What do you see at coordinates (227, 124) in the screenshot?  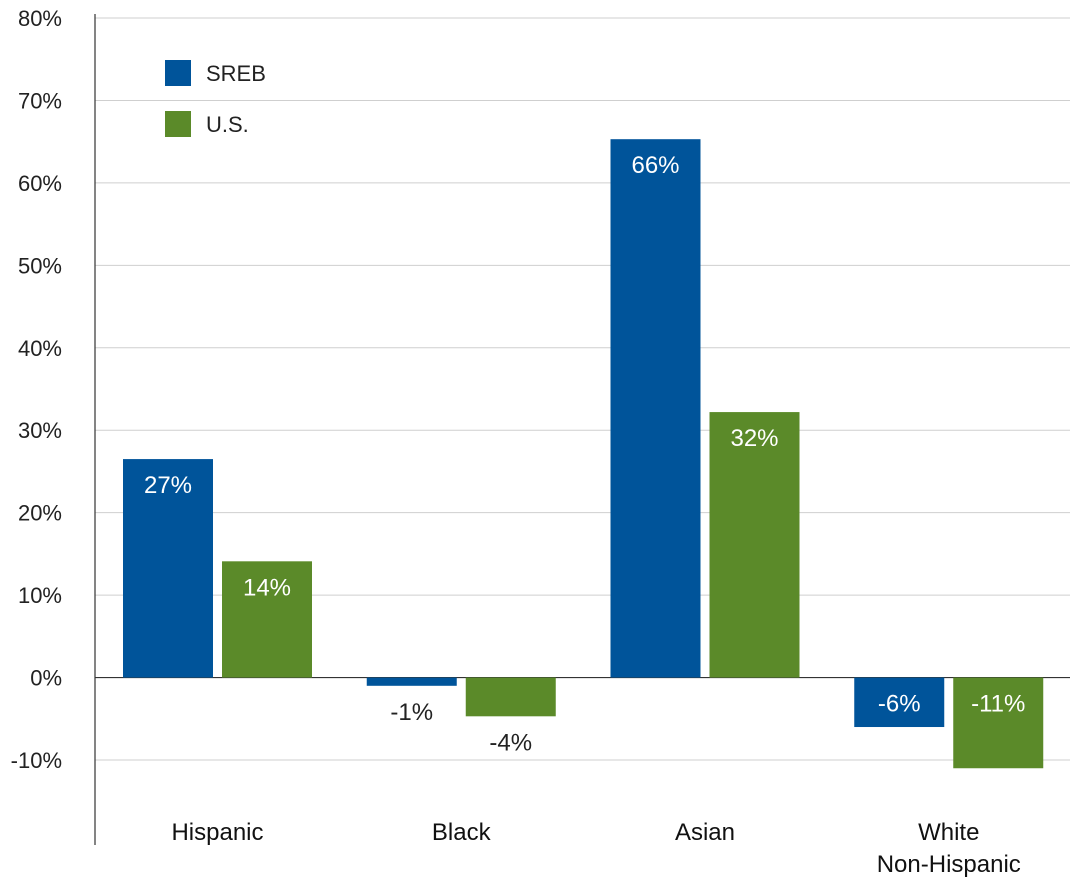 I see `legend-label: U.S.` at bounding box center [227, 124].